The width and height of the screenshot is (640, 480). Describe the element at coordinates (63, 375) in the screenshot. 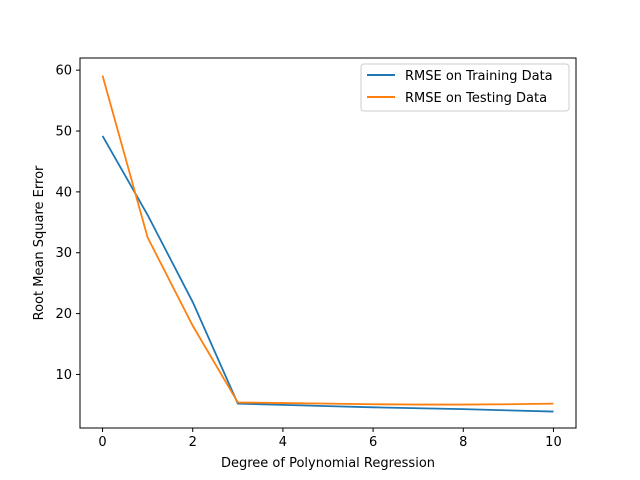

I see `y-tick-label: 10` at that location.